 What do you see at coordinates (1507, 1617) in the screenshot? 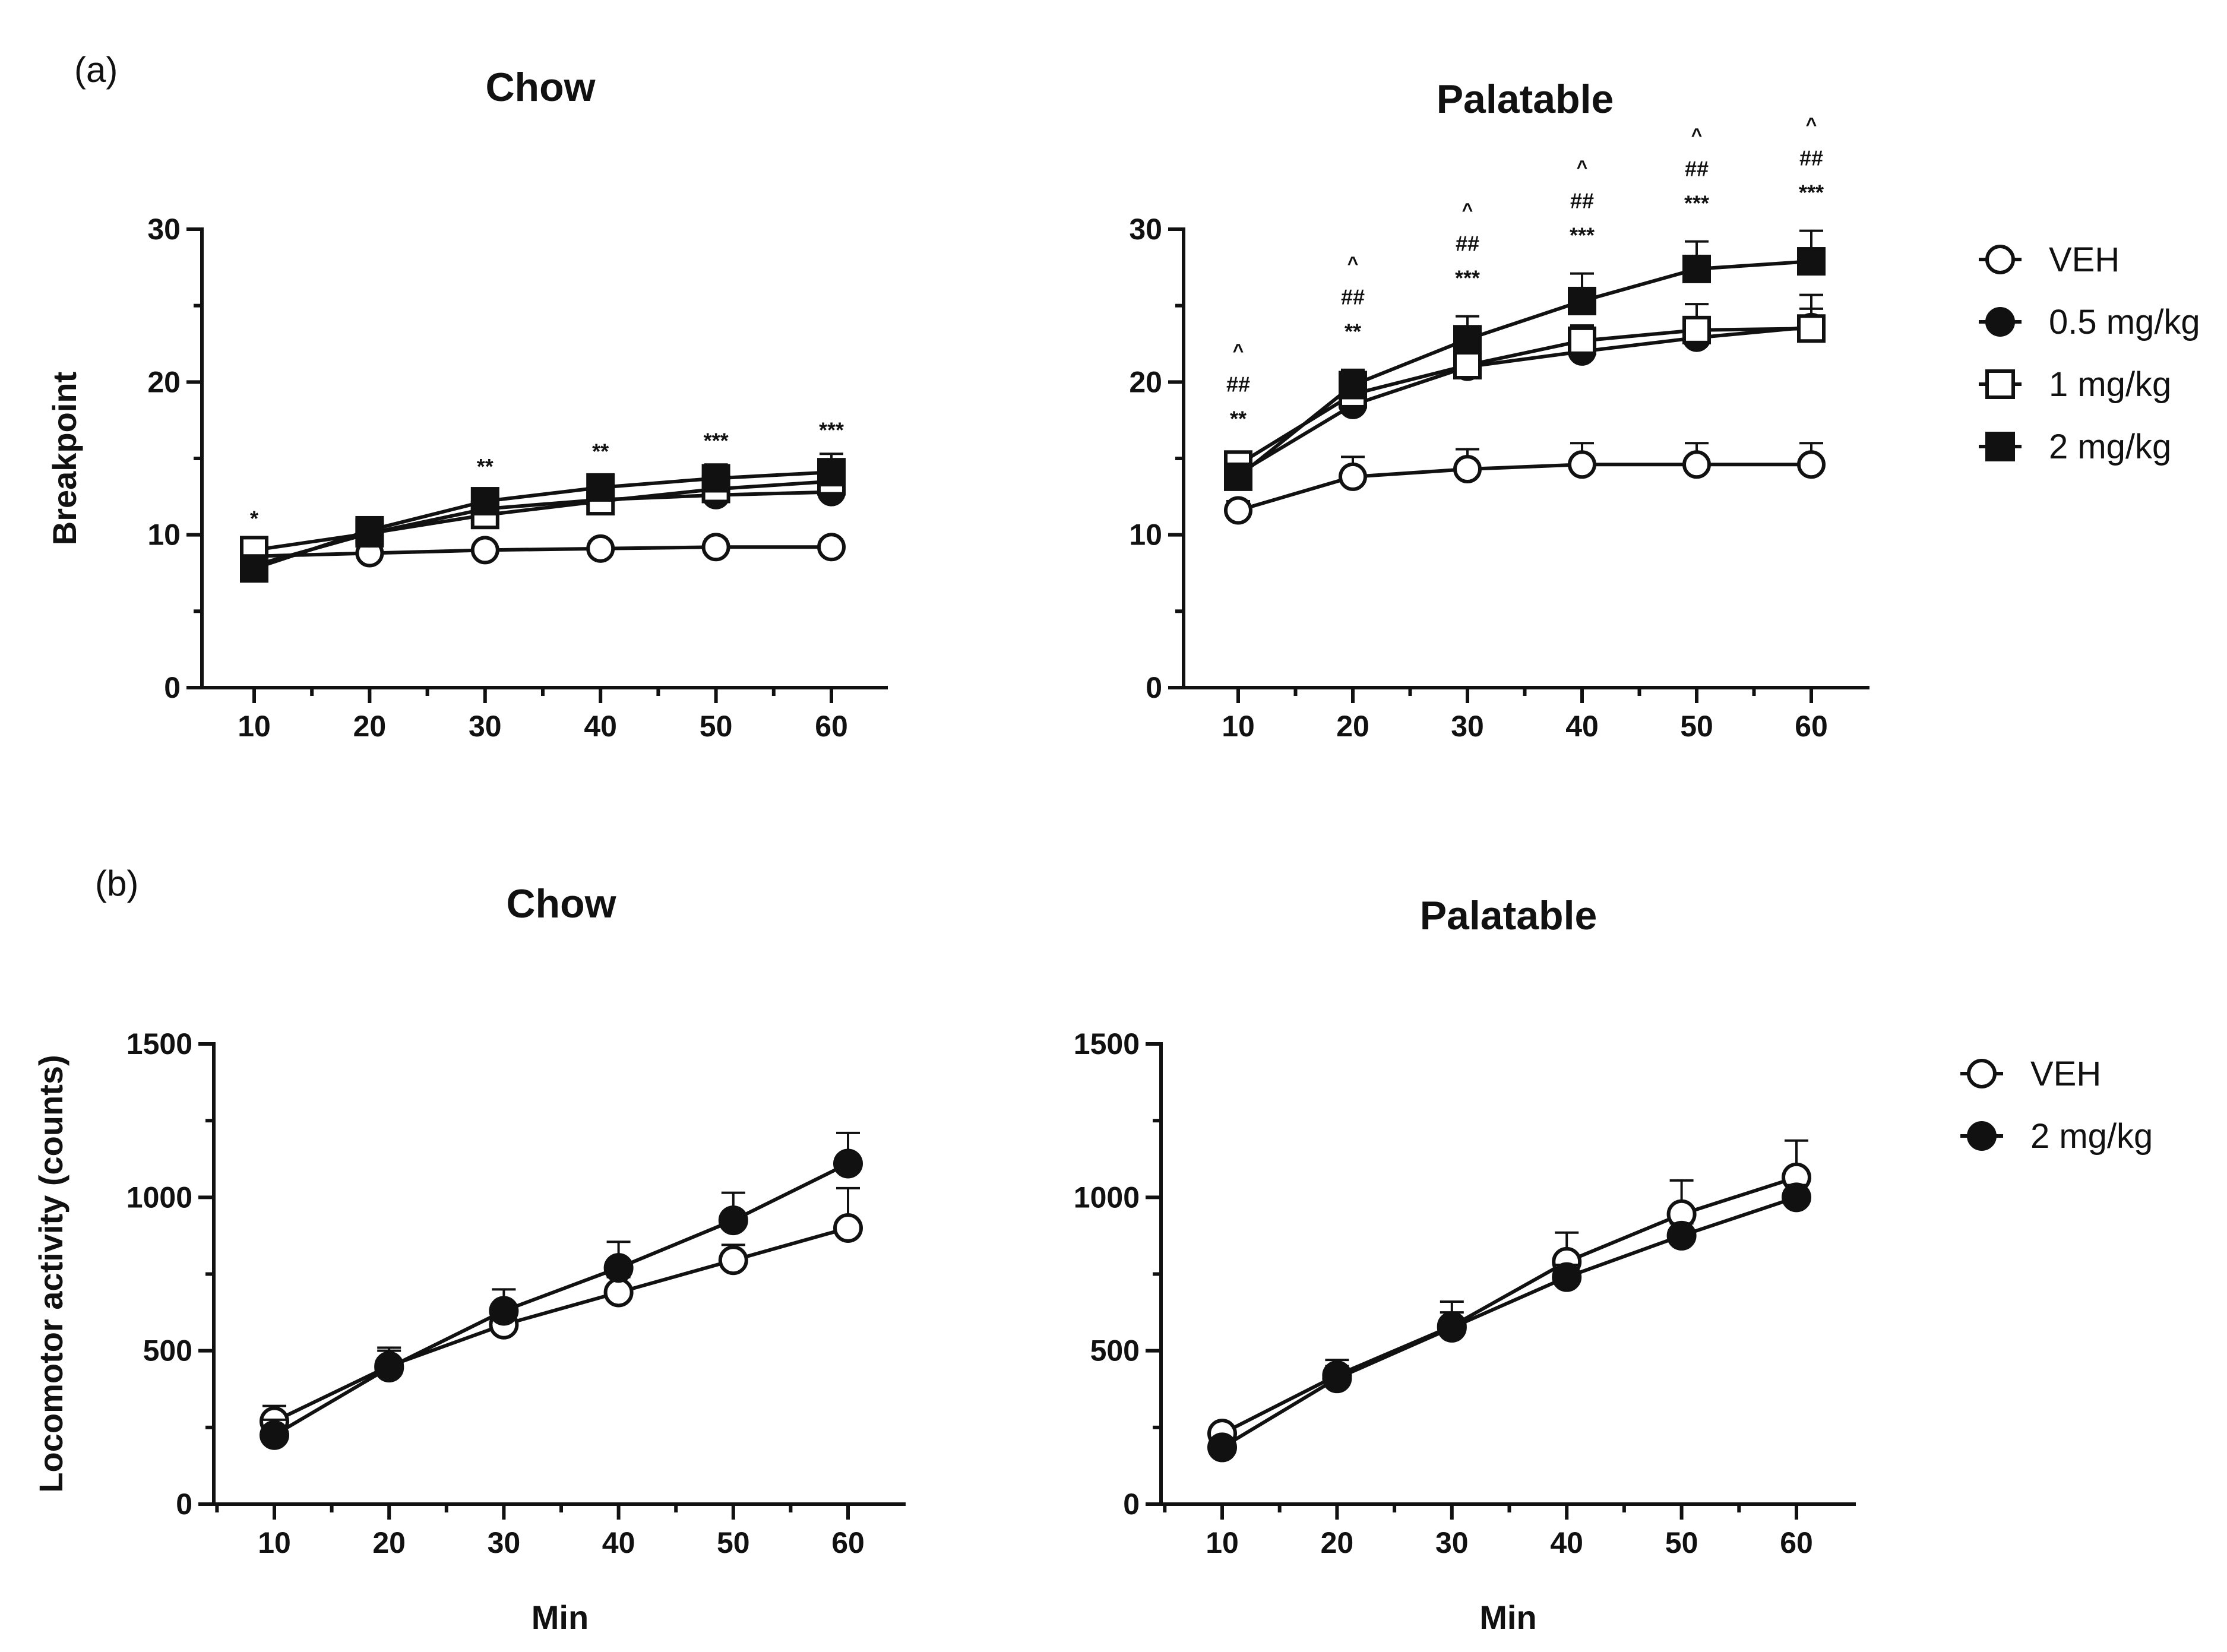
I see `x-axis-label: Min` at bounding box center [1507, 1617].